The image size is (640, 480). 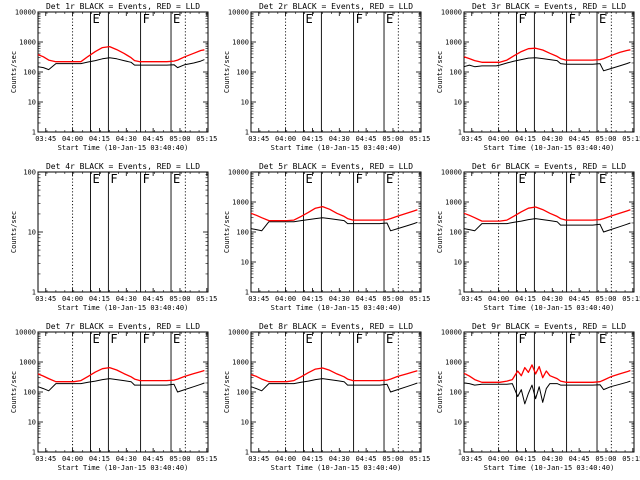 I want to click on chart-title: Det 5r BLACK = Events, RED = LLD, so click(x=336, y=166).